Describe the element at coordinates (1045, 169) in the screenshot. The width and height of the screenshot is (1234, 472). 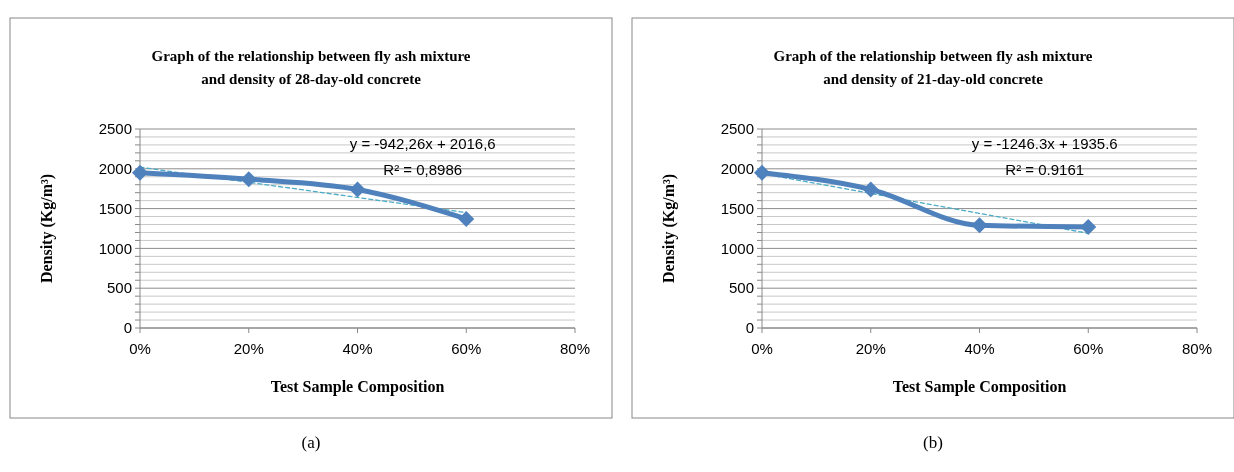
I see `annotation: R² = 0.9161` at that location.